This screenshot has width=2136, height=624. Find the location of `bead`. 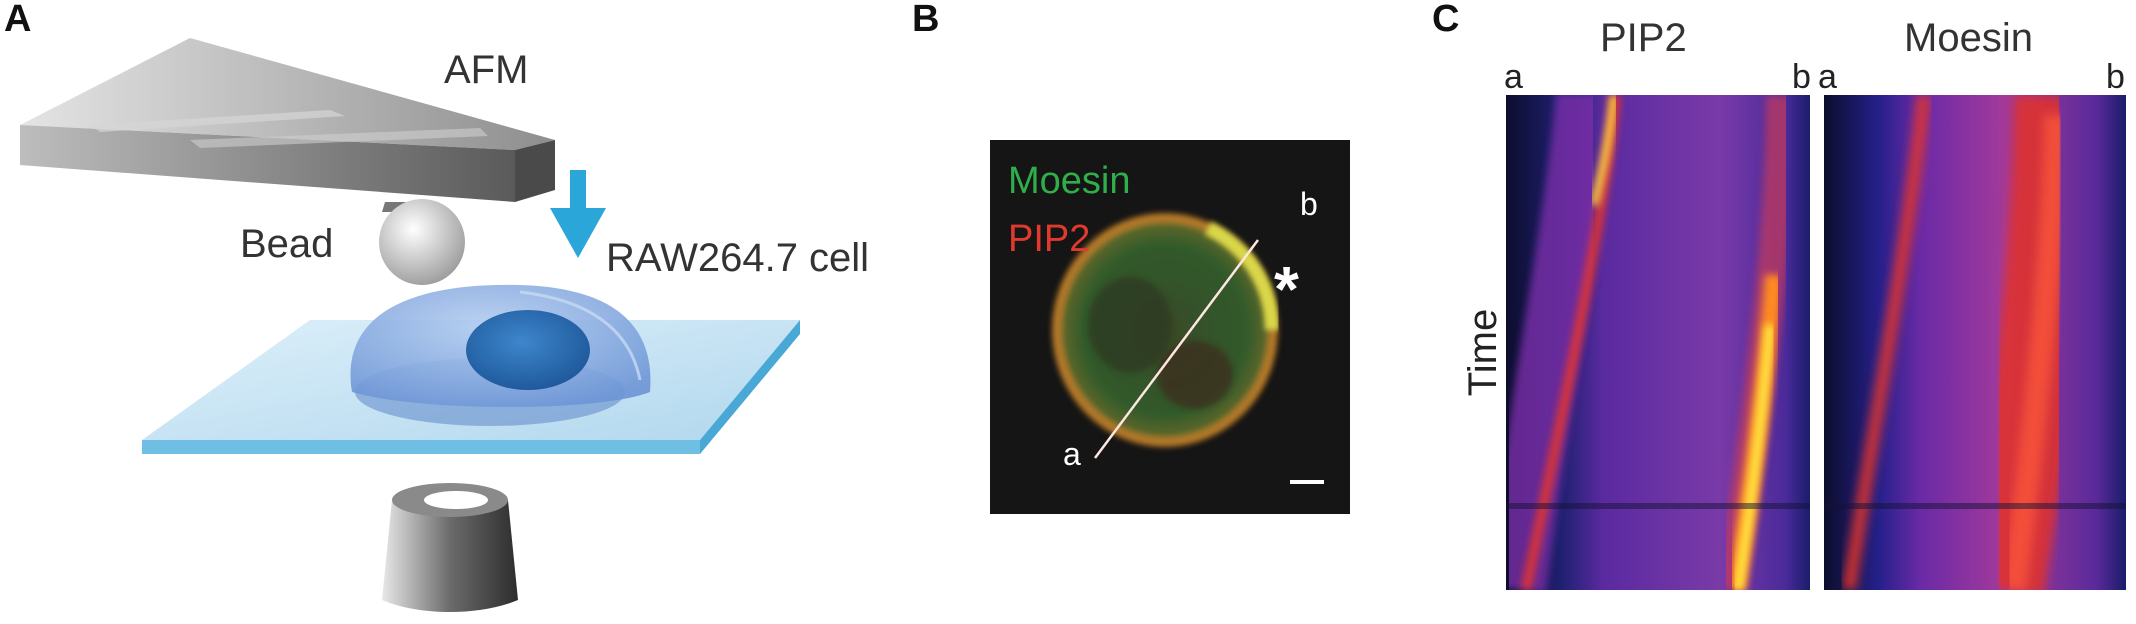

bead is located at coordinates (422, 242).